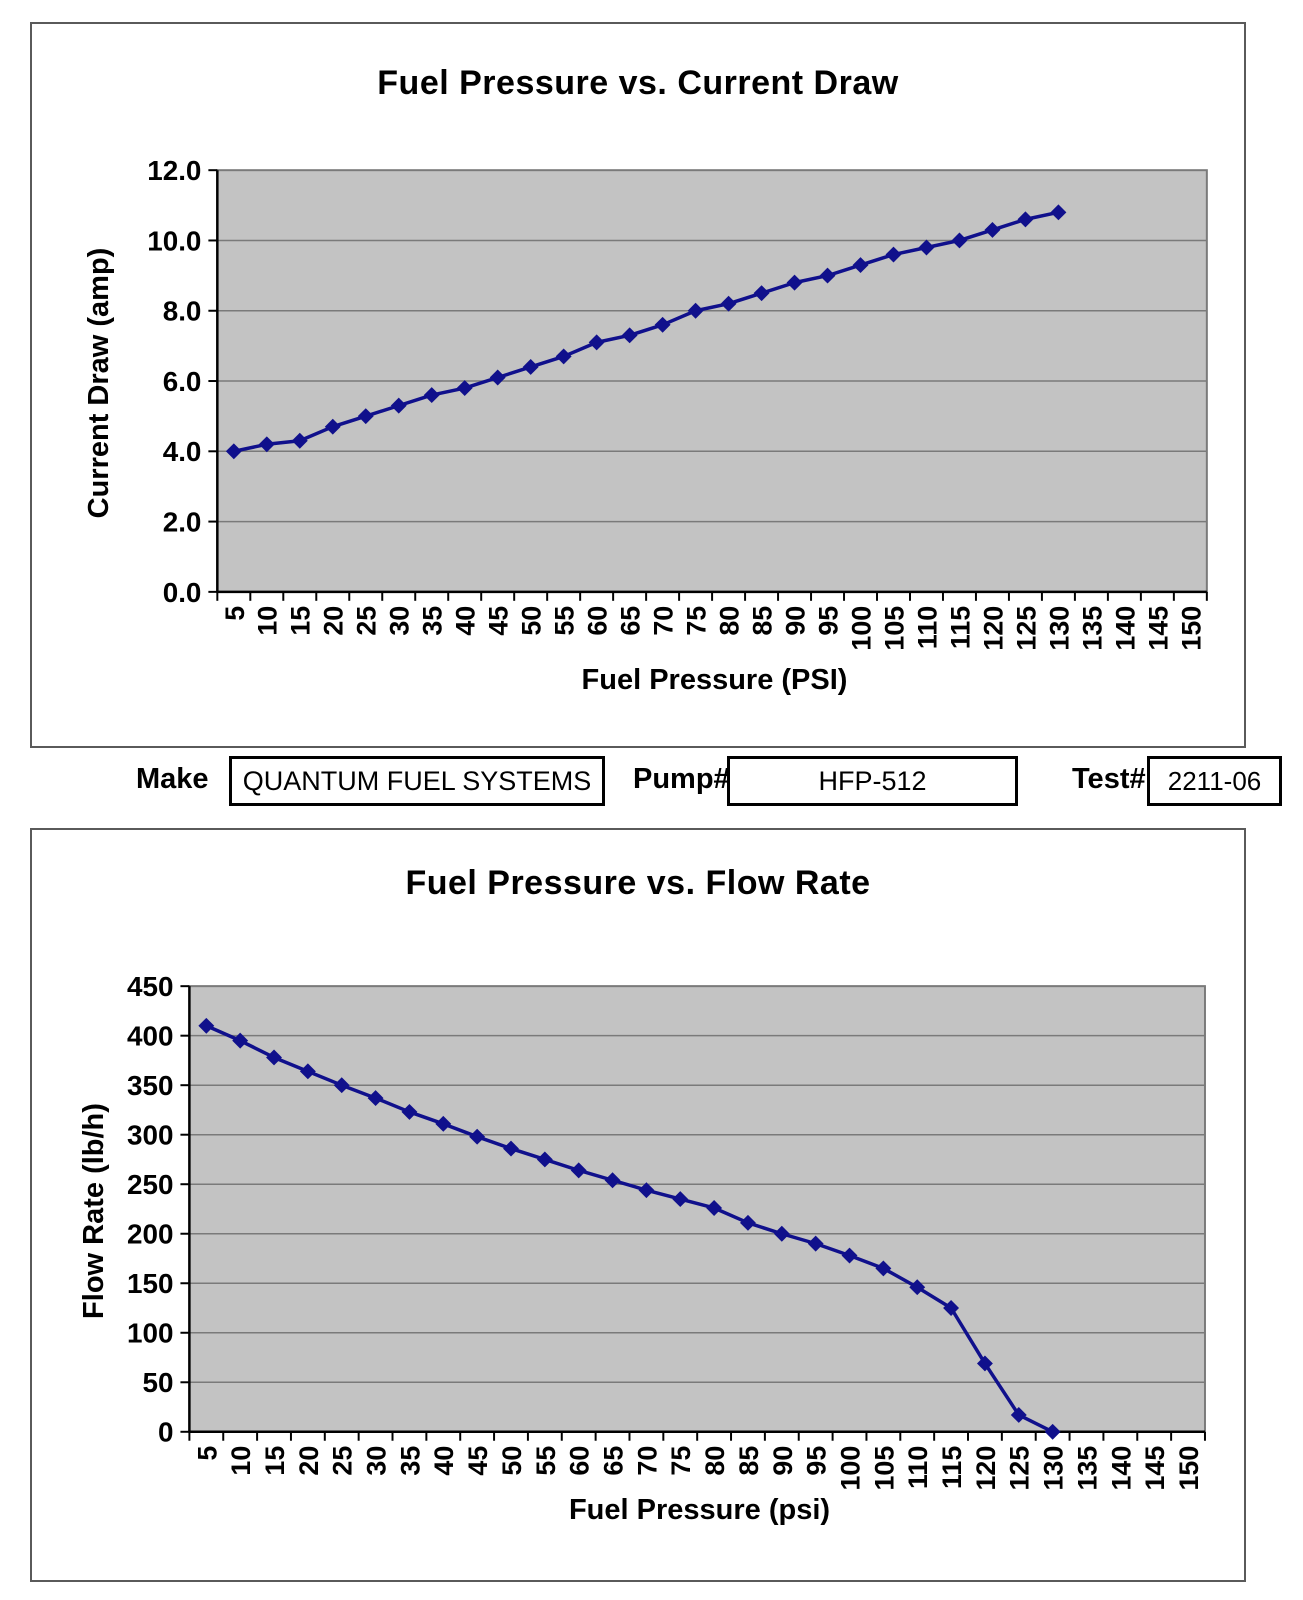 This screenshot has height=1600, width=1303. I want to click on y-tick-label: 50, so click(157, 1382).